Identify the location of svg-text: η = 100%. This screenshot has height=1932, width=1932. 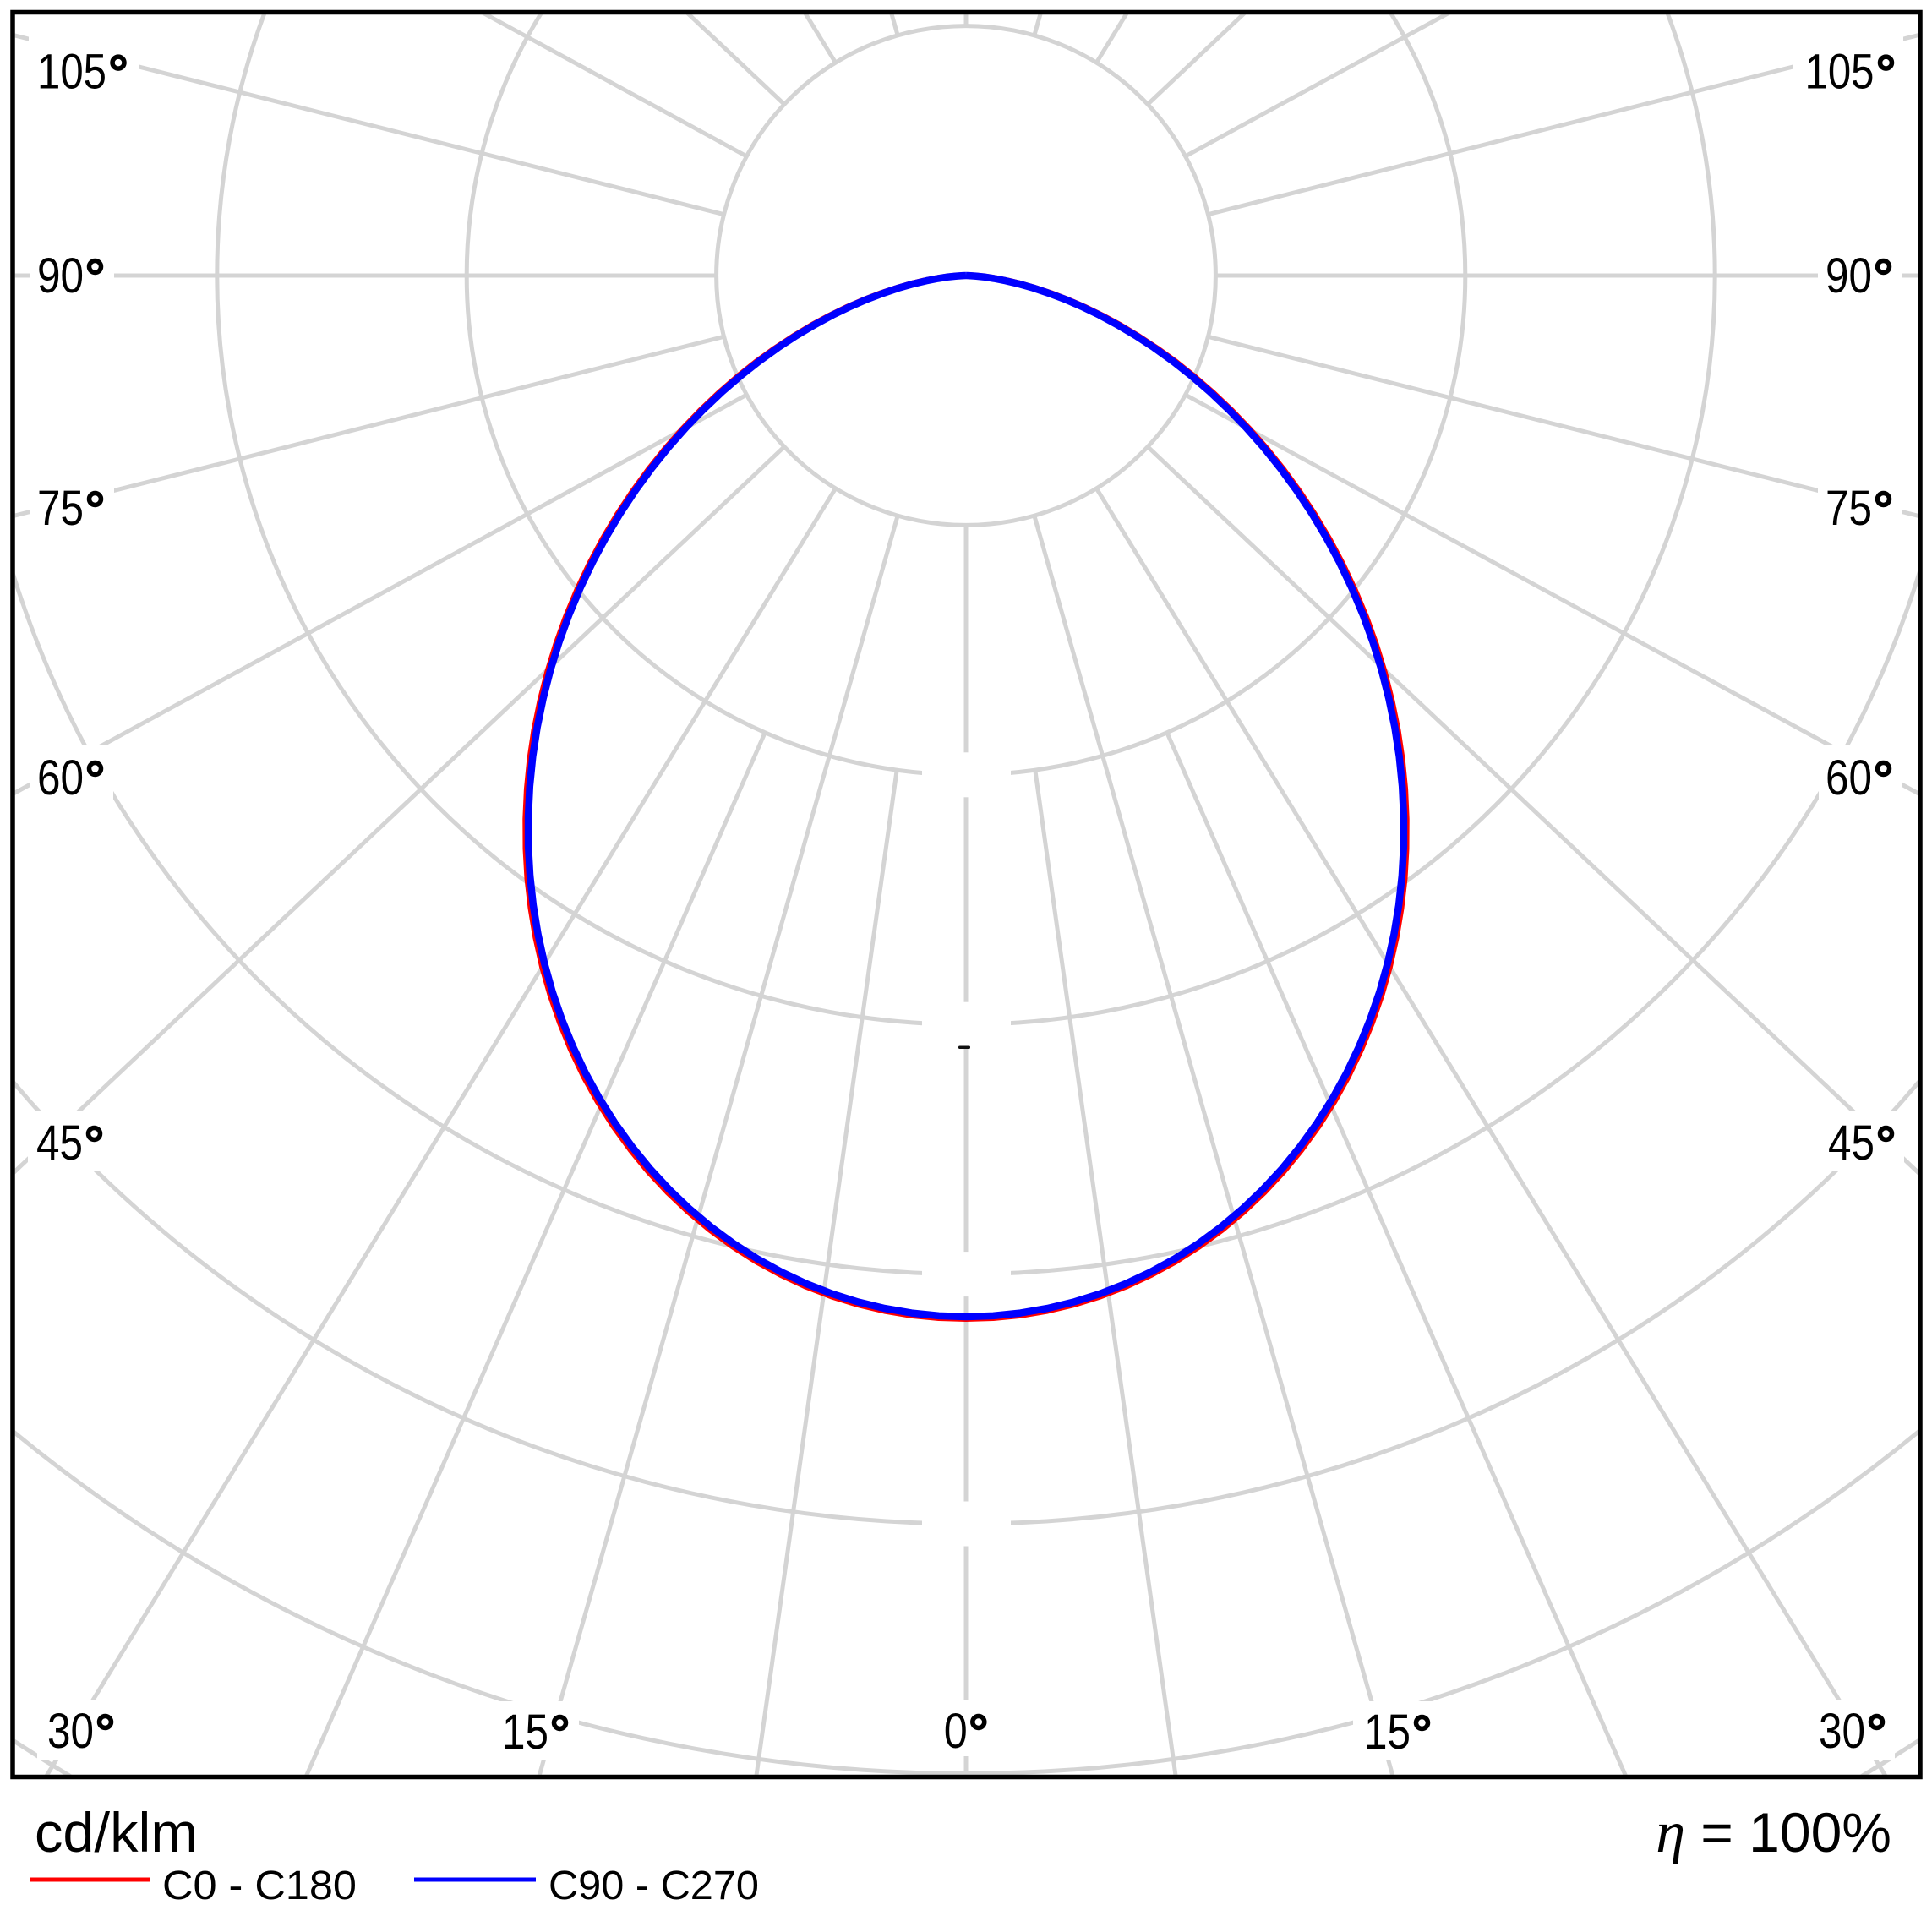
(1773, 1833).